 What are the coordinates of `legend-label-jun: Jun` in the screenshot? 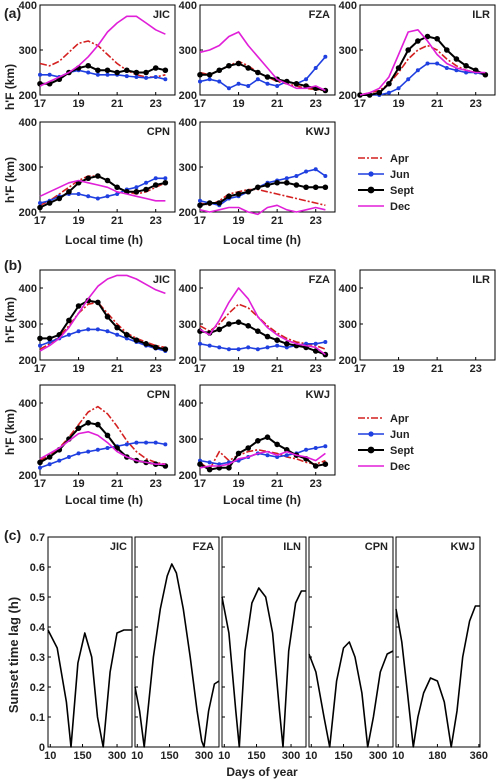 It's located at (400, 435).